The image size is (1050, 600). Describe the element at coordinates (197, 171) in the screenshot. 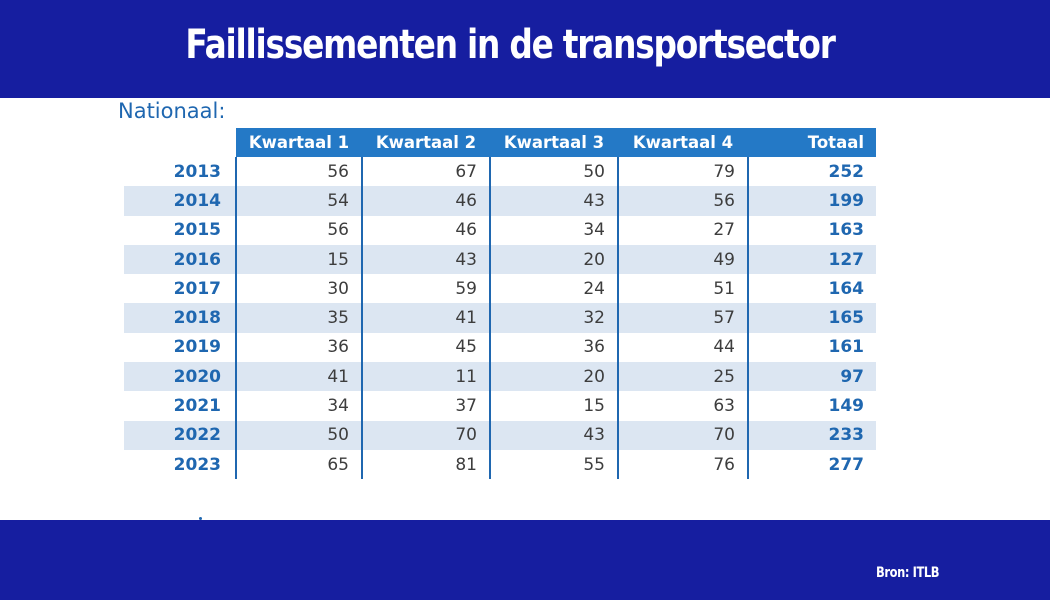

I see `year-cell: 2013` at that location.